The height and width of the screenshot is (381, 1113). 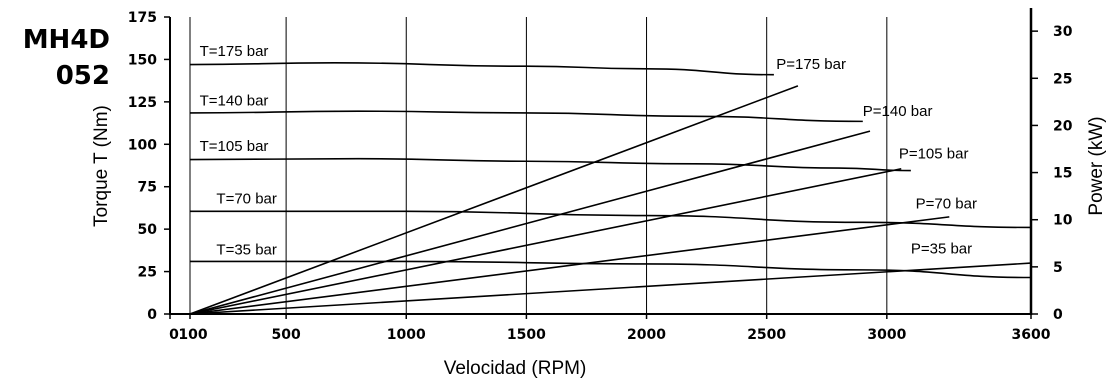 What do you see at coordinates (811, 64) in the screenshot?
I see `power-line-label: P=175 bar` at bounding box center [811, 64].